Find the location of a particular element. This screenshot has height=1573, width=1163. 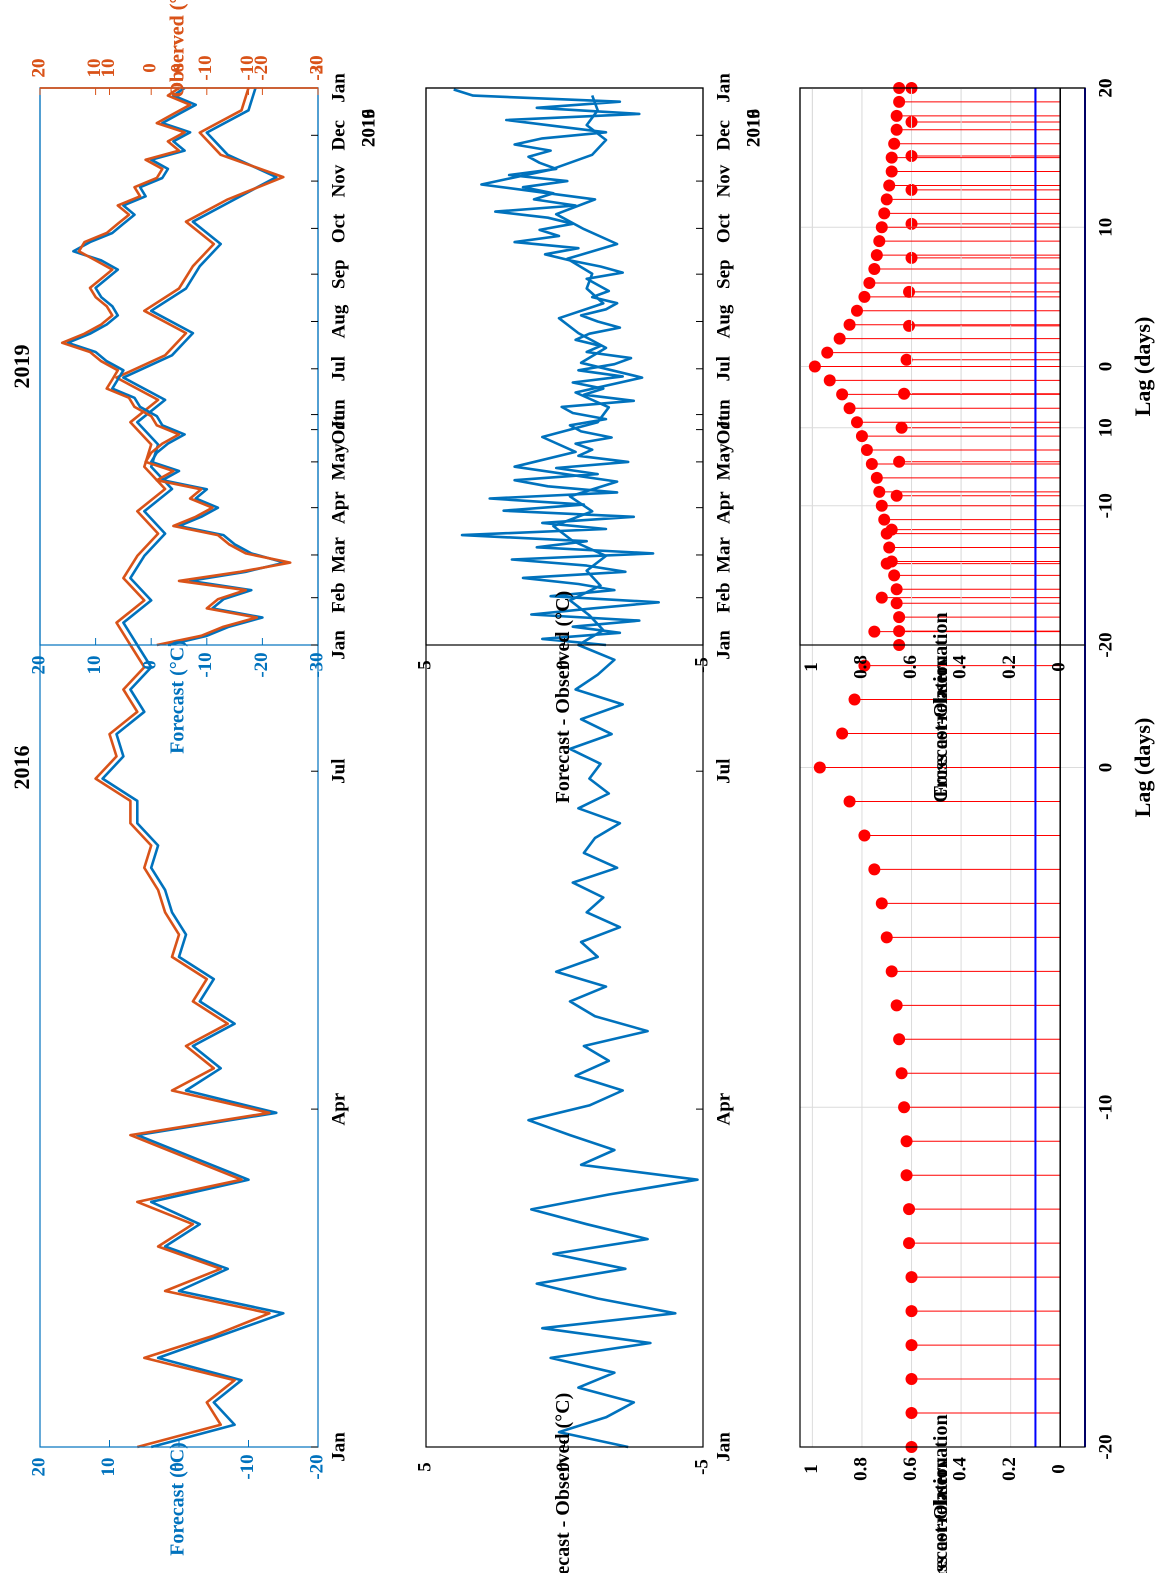

ts-2019-xtick-label: Mar is located at coordinates (338, 554).